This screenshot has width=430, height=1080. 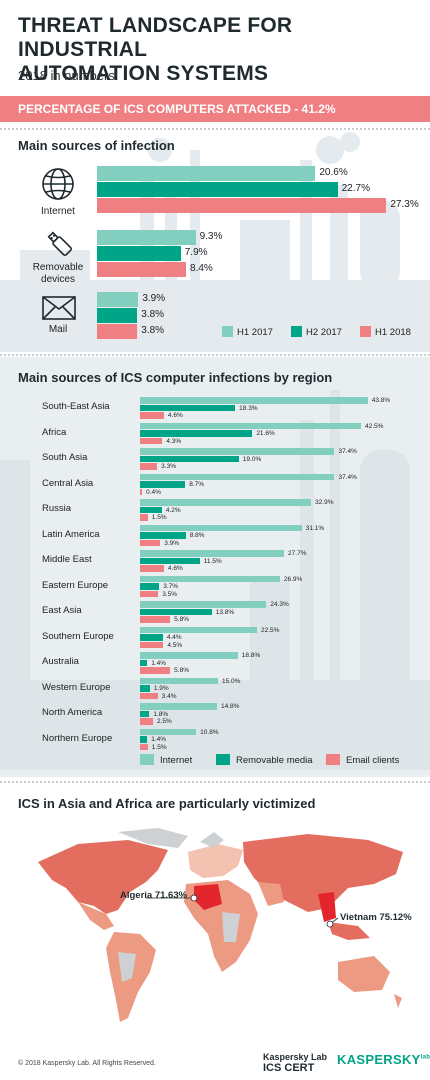 What do you see at coordinates (72, 712) in the screenshot?
I see `region-label: North America` at bounding box center [72, 712].